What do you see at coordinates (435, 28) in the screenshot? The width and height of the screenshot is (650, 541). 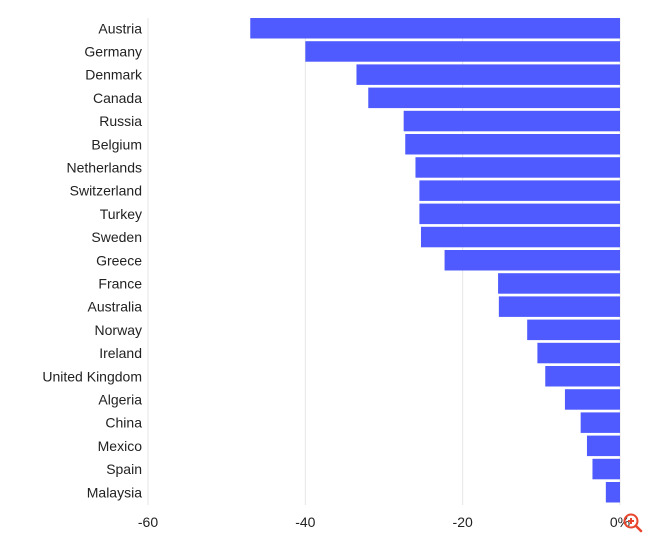 I see `bar-austria` at bounding box center [435, 28].